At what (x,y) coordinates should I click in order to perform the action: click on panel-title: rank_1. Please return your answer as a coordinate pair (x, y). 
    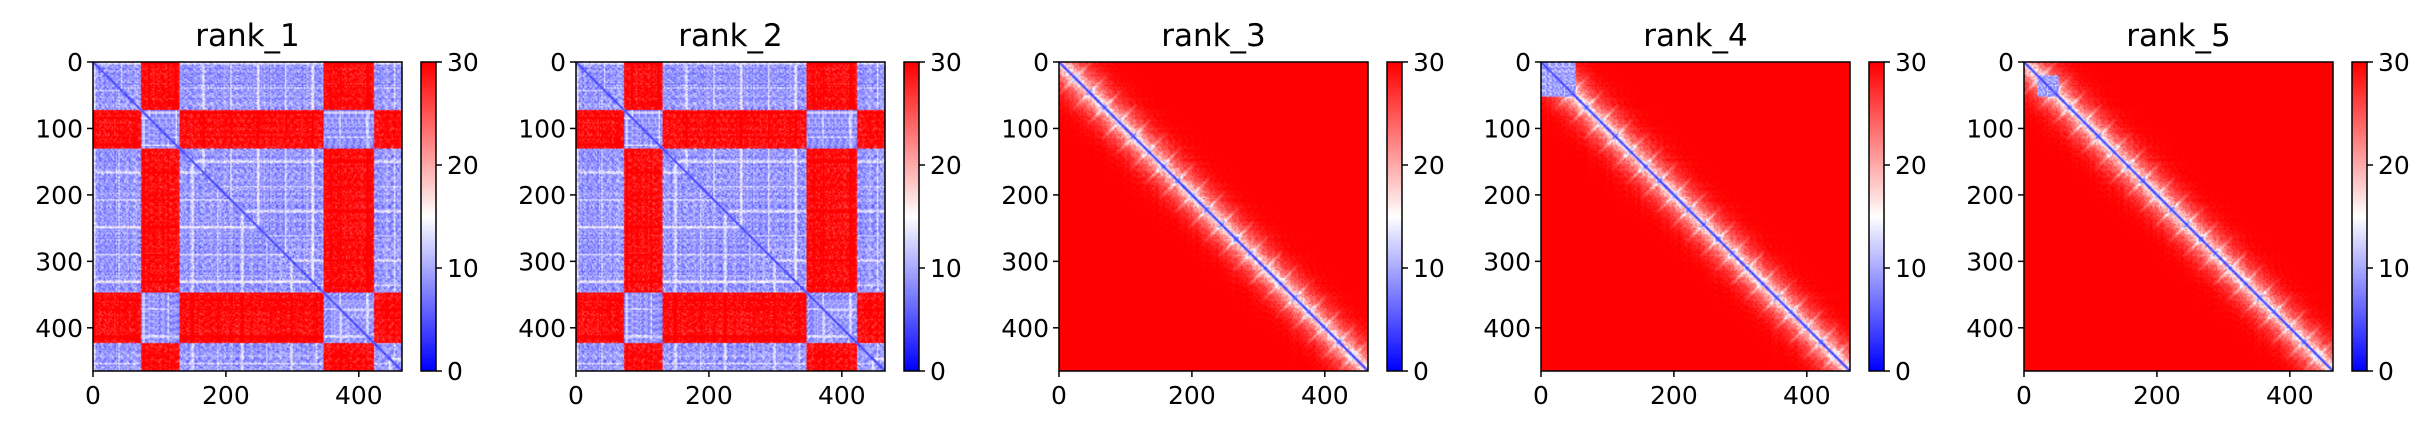
    Looking at the image, I should click on (247, 36).